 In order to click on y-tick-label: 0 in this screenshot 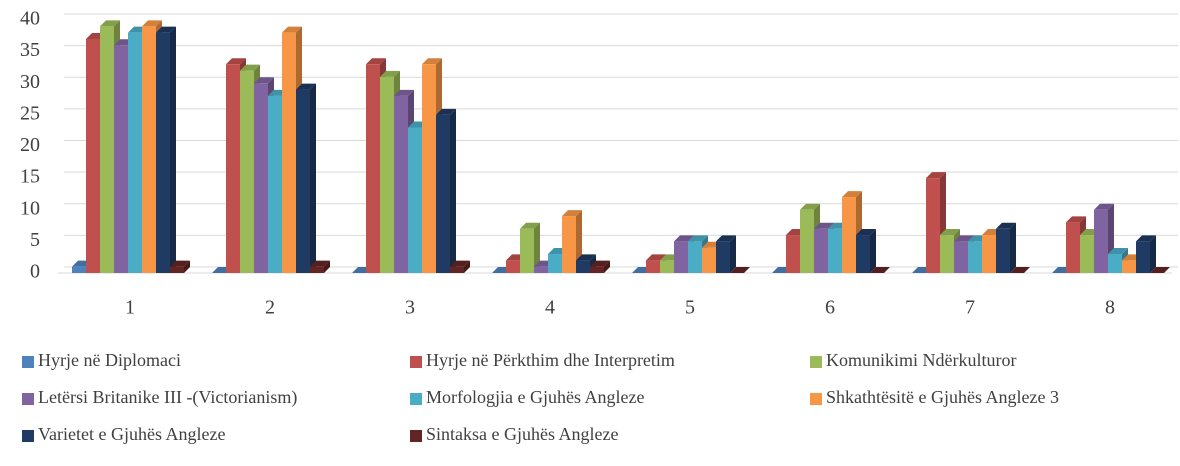, I will do `click(35, 272)`.